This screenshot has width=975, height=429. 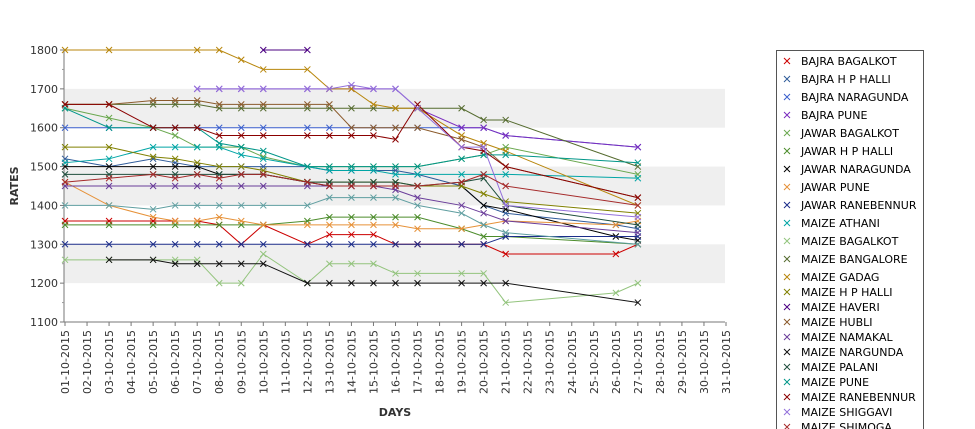 What do you see at coordinates (835, 382) in the screenshot?
I see `legend-label: MAIZE PUNE` at bounding box center [835, 382].